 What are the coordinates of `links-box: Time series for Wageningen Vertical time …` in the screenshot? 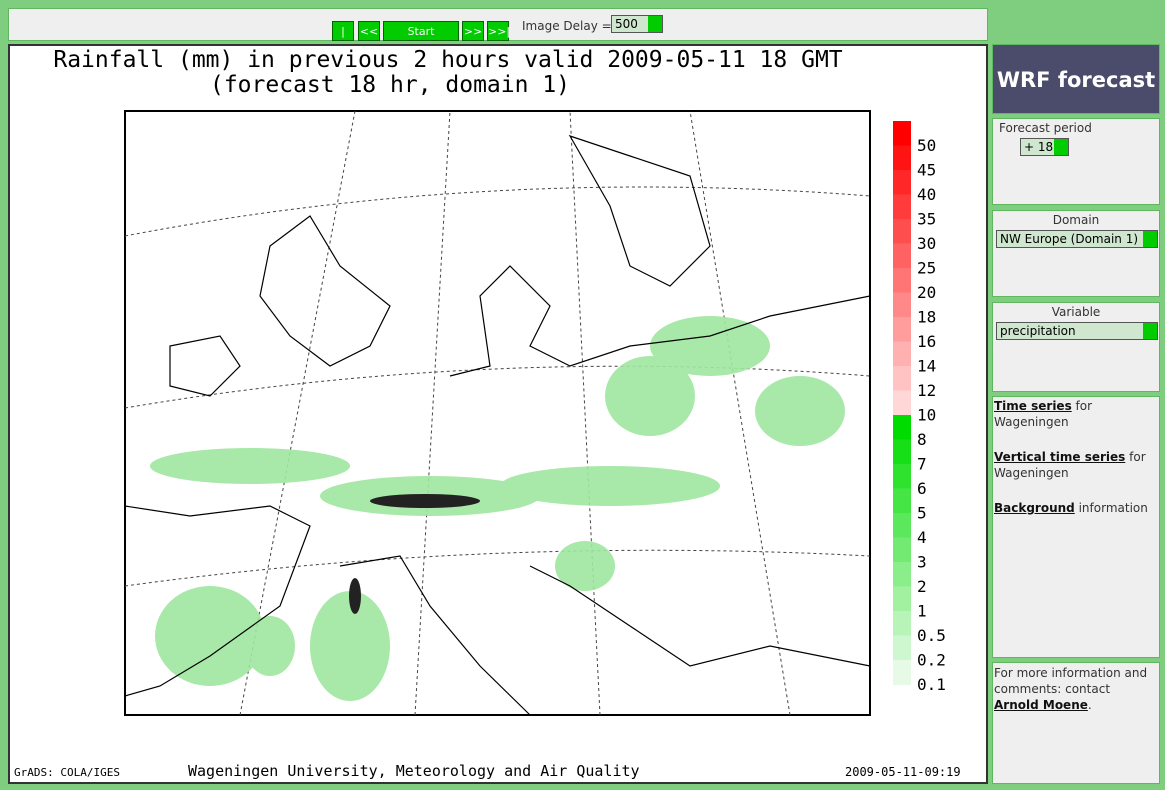 It's located at (1076, 527).